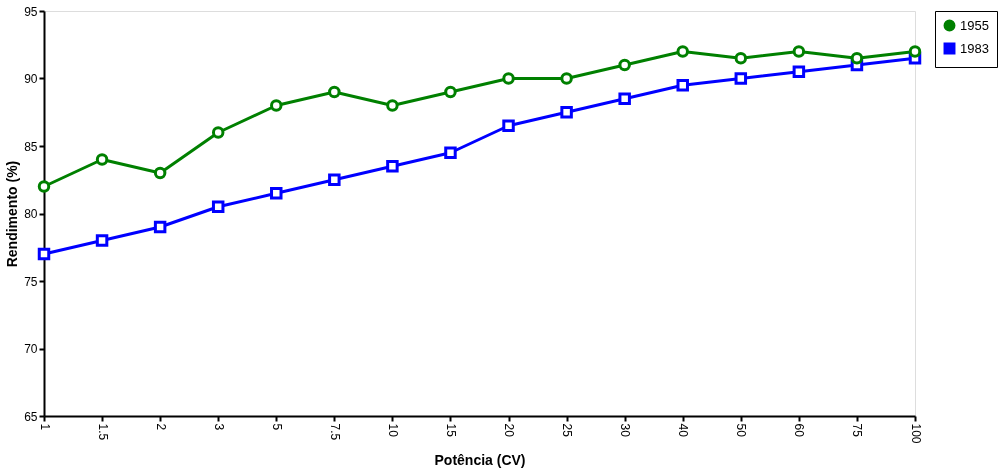 The height and width of the screenshot is (473, 1003). I want to click on y-tick-label: 85, so click(31, 146).